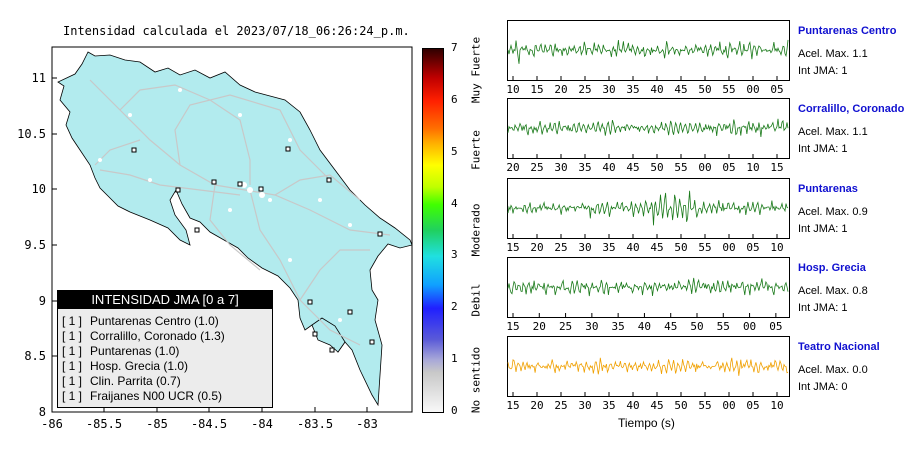 The image size is (910, 460). What do you see at coordinates (367, 424) in the screenshot?
I see `x-tick-83: -83` at bounding box center [367, 424].